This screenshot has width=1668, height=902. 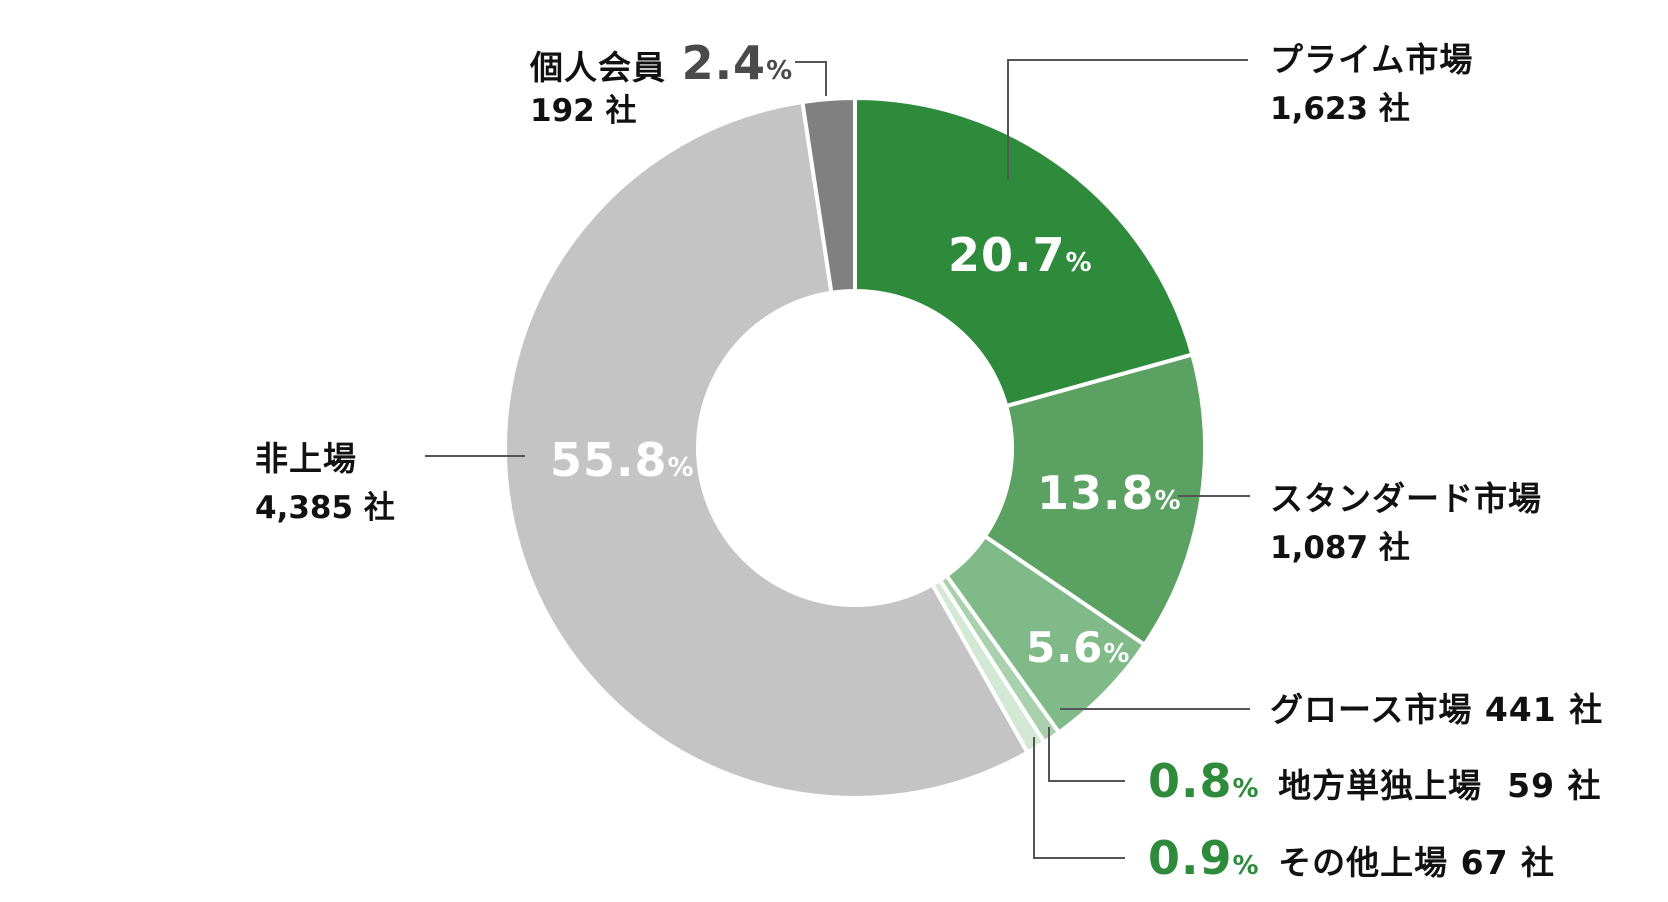 What do you see at coordinates (1190, 858) in the screenshot?
I see `label-other-pct: 0.9` at bounding box center [1190, 858].